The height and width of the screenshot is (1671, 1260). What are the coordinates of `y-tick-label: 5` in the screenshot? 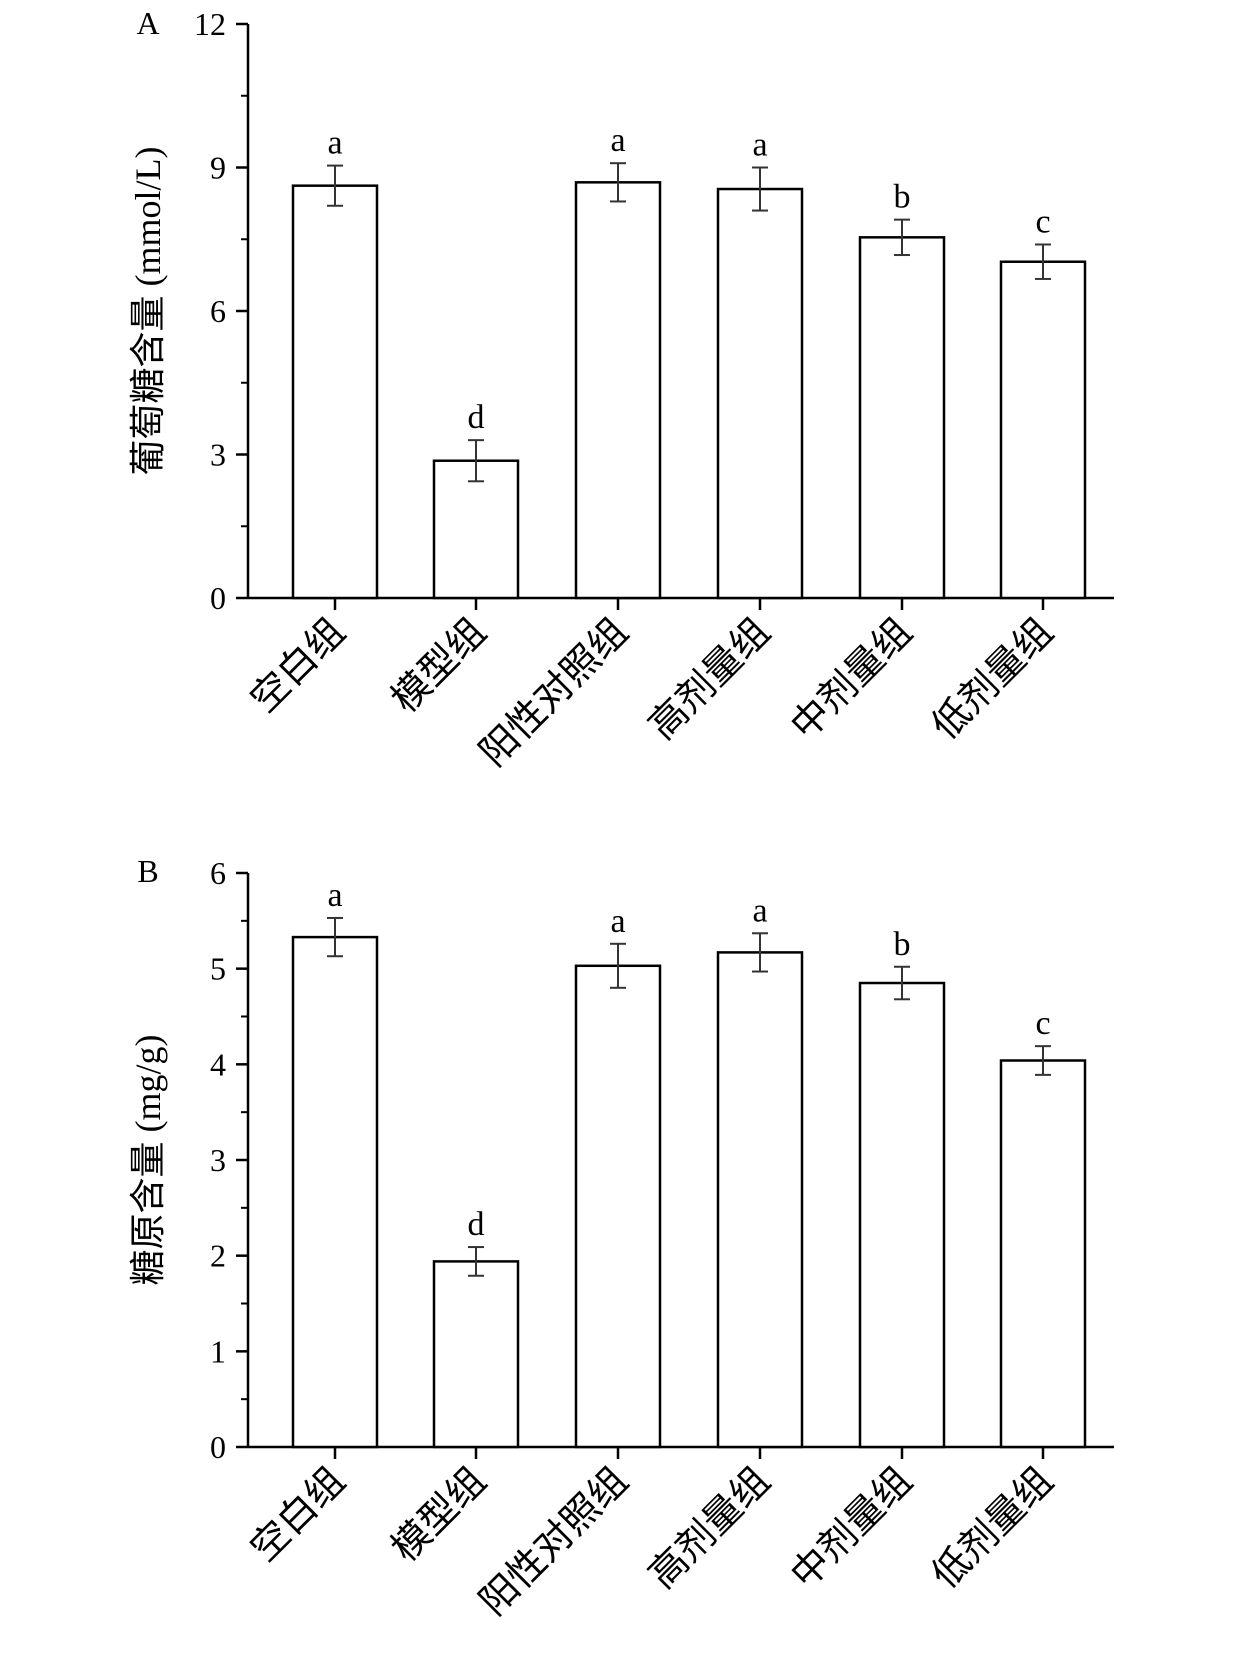 It's located at (218, 969).